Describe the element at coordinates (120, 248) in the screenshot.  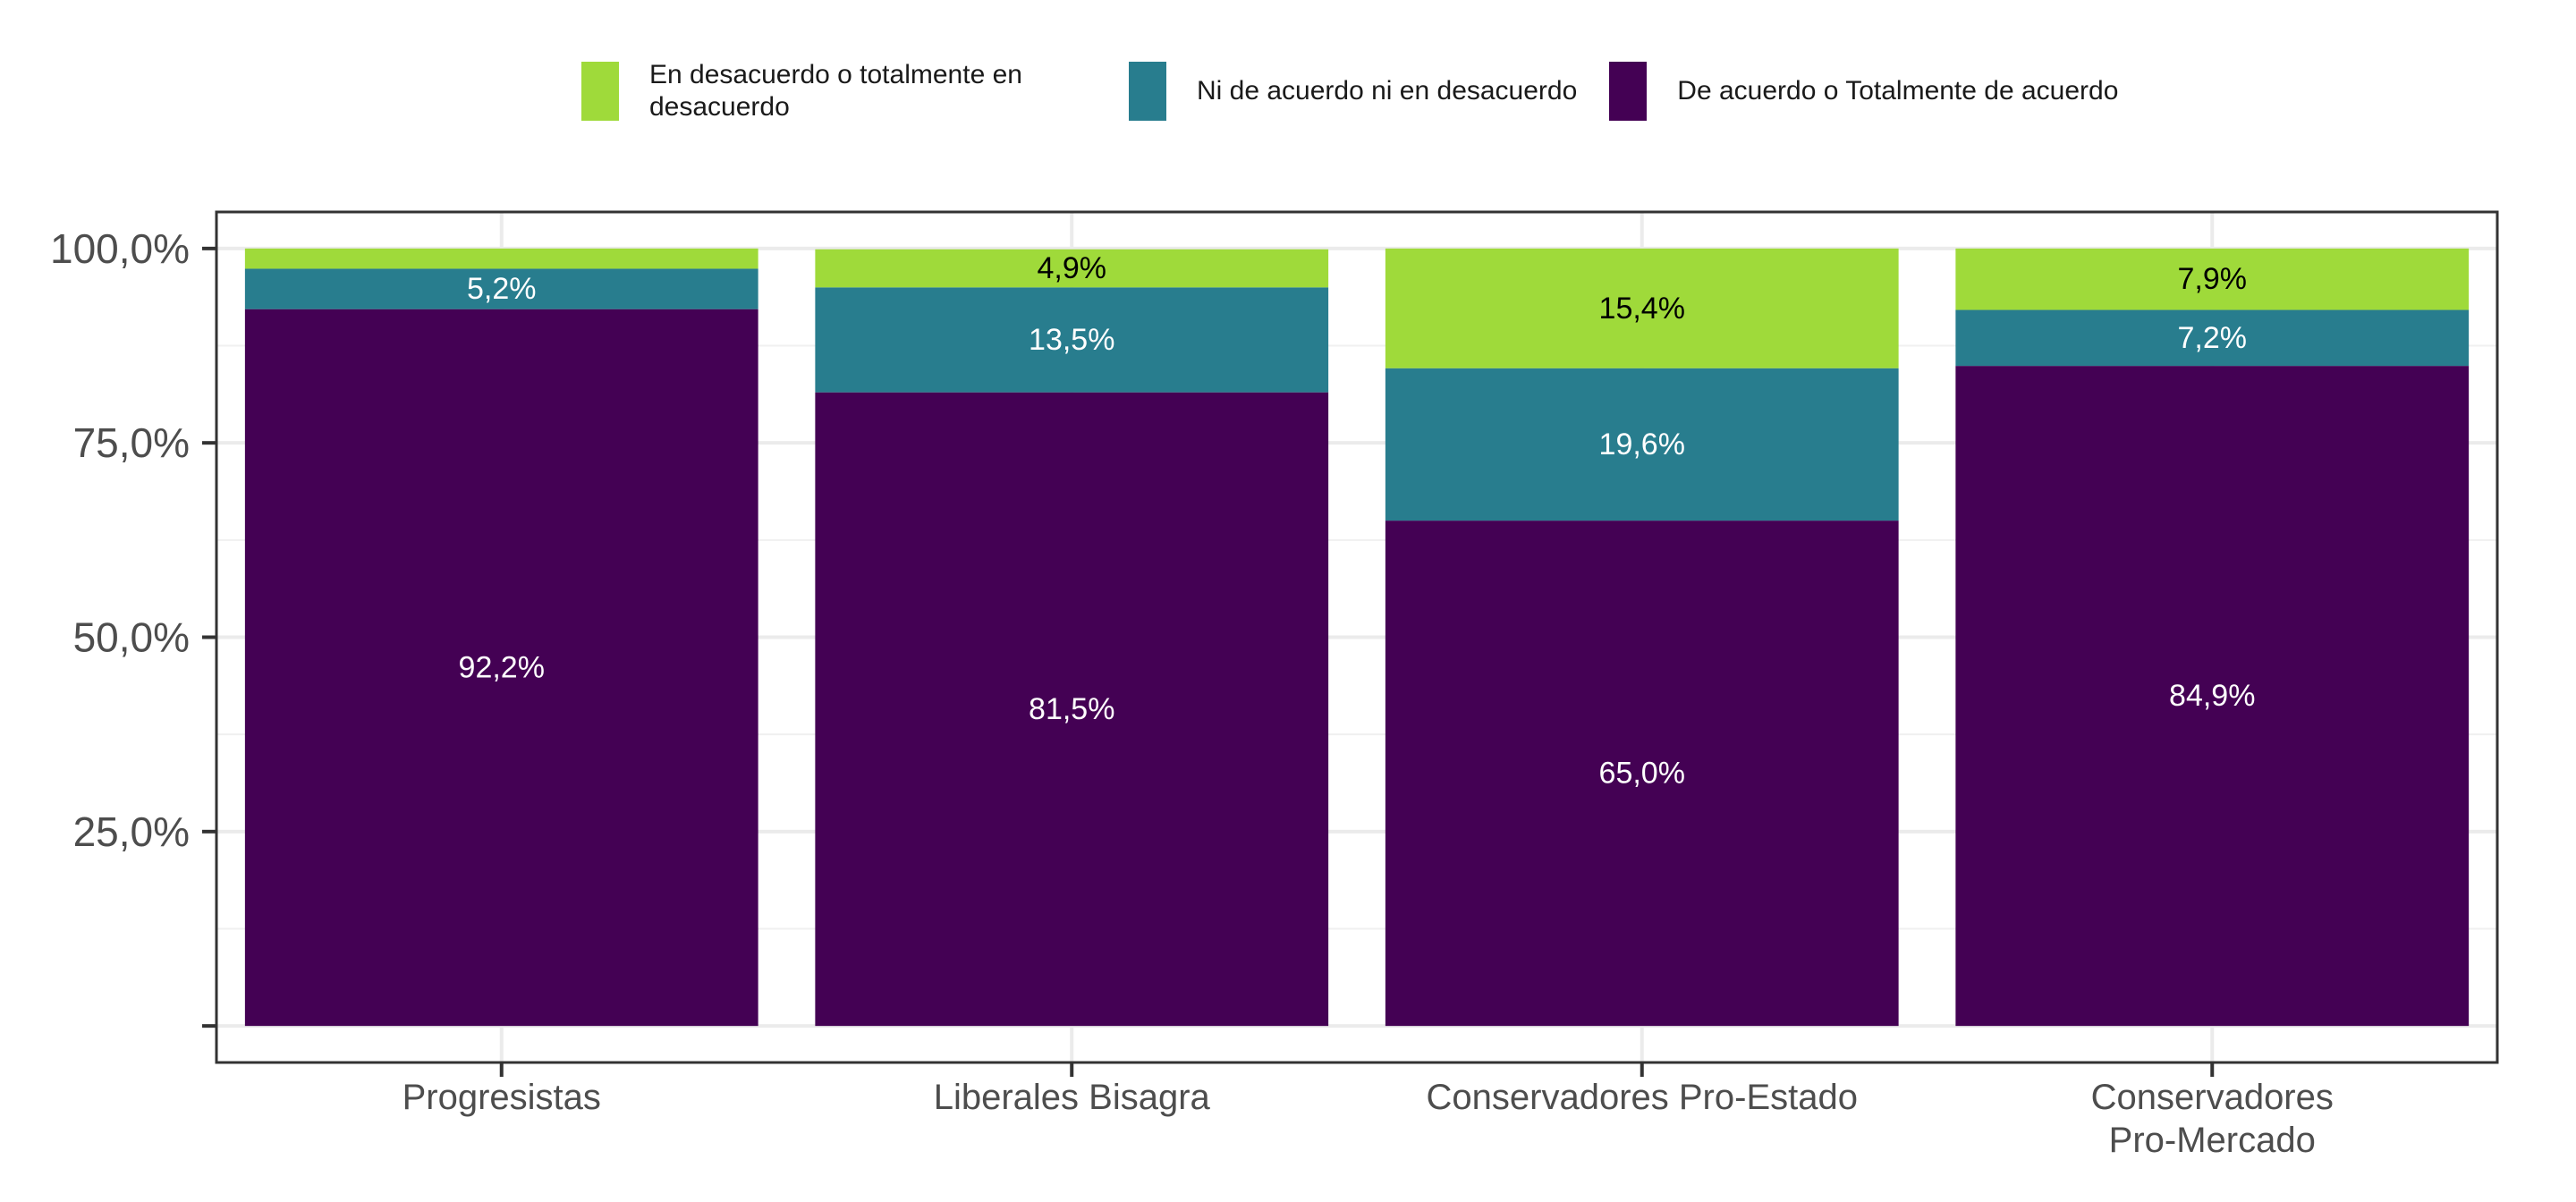
I see `y-tick-label: 100,0%` at that location.